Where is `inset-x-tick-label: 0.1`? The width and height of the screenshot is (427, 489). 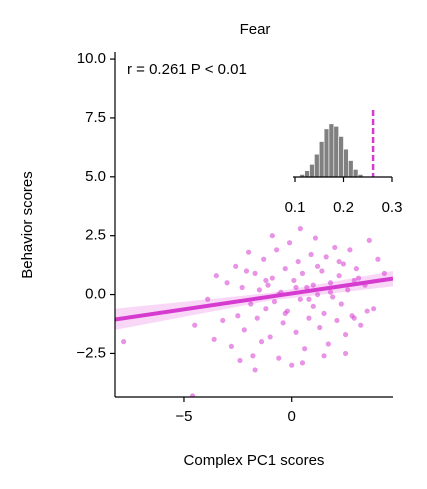
inset-x-tick-label: 0.1 is located at coordinates (295, 207).